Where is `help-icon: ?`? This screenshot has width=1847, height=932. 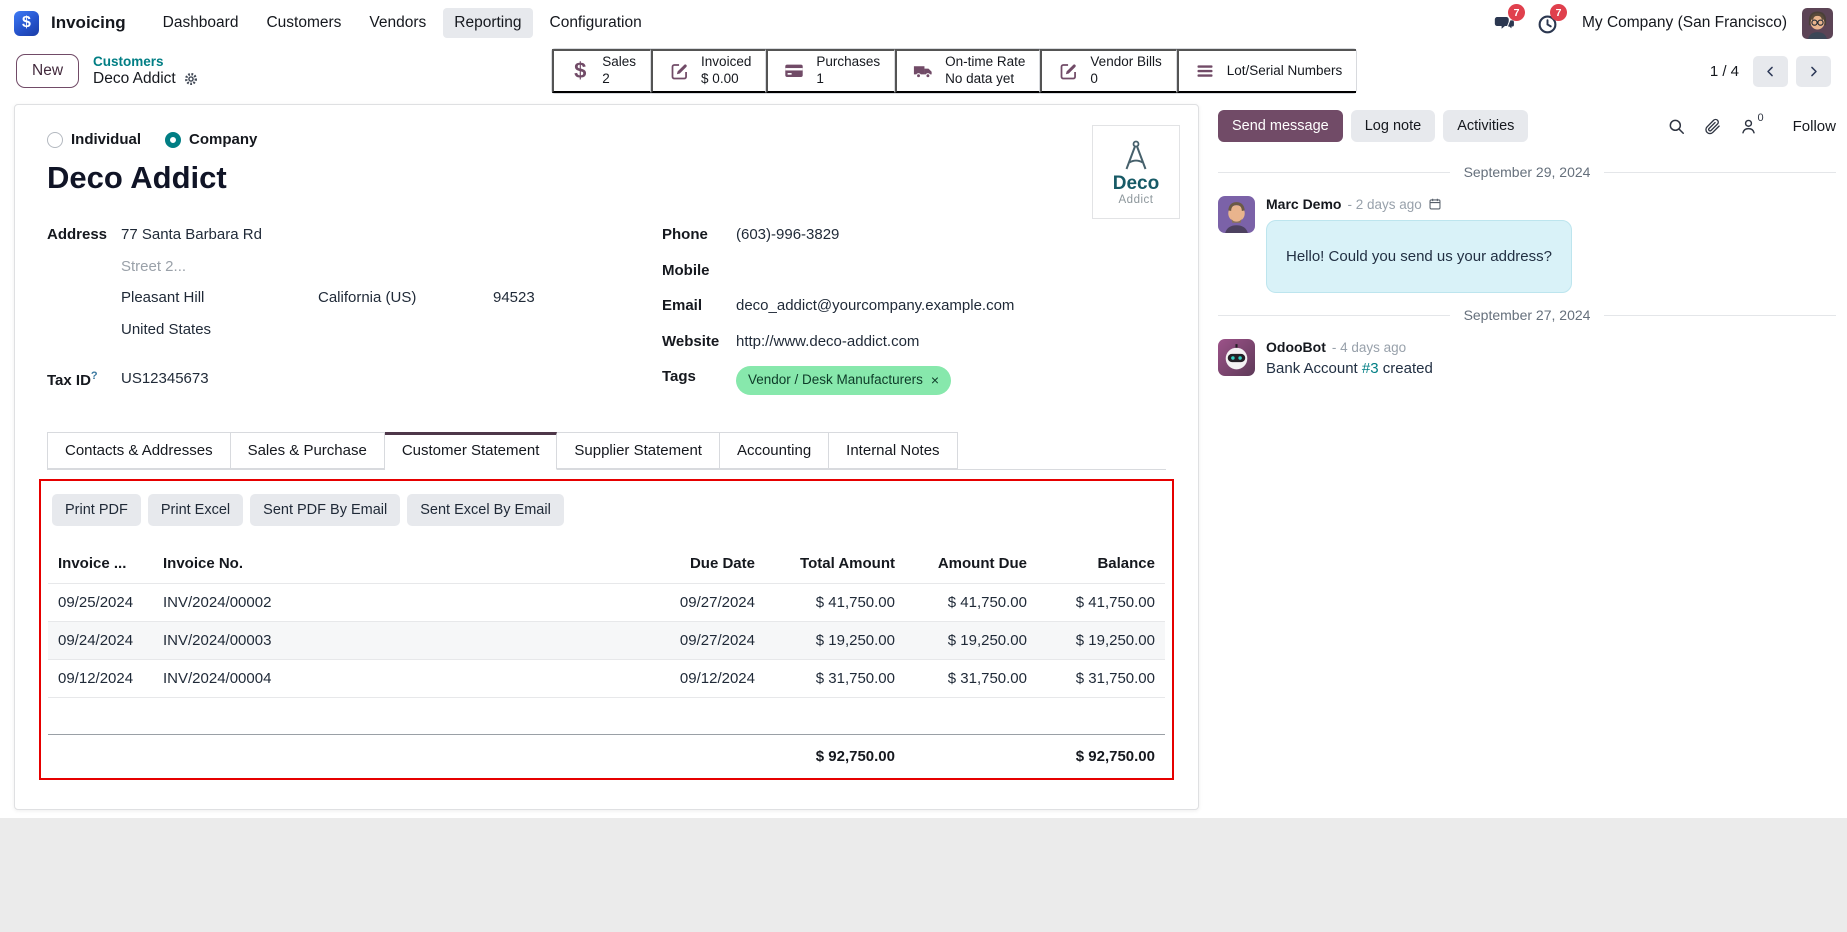 help-icon: ? is located at coordinates (94, 376).